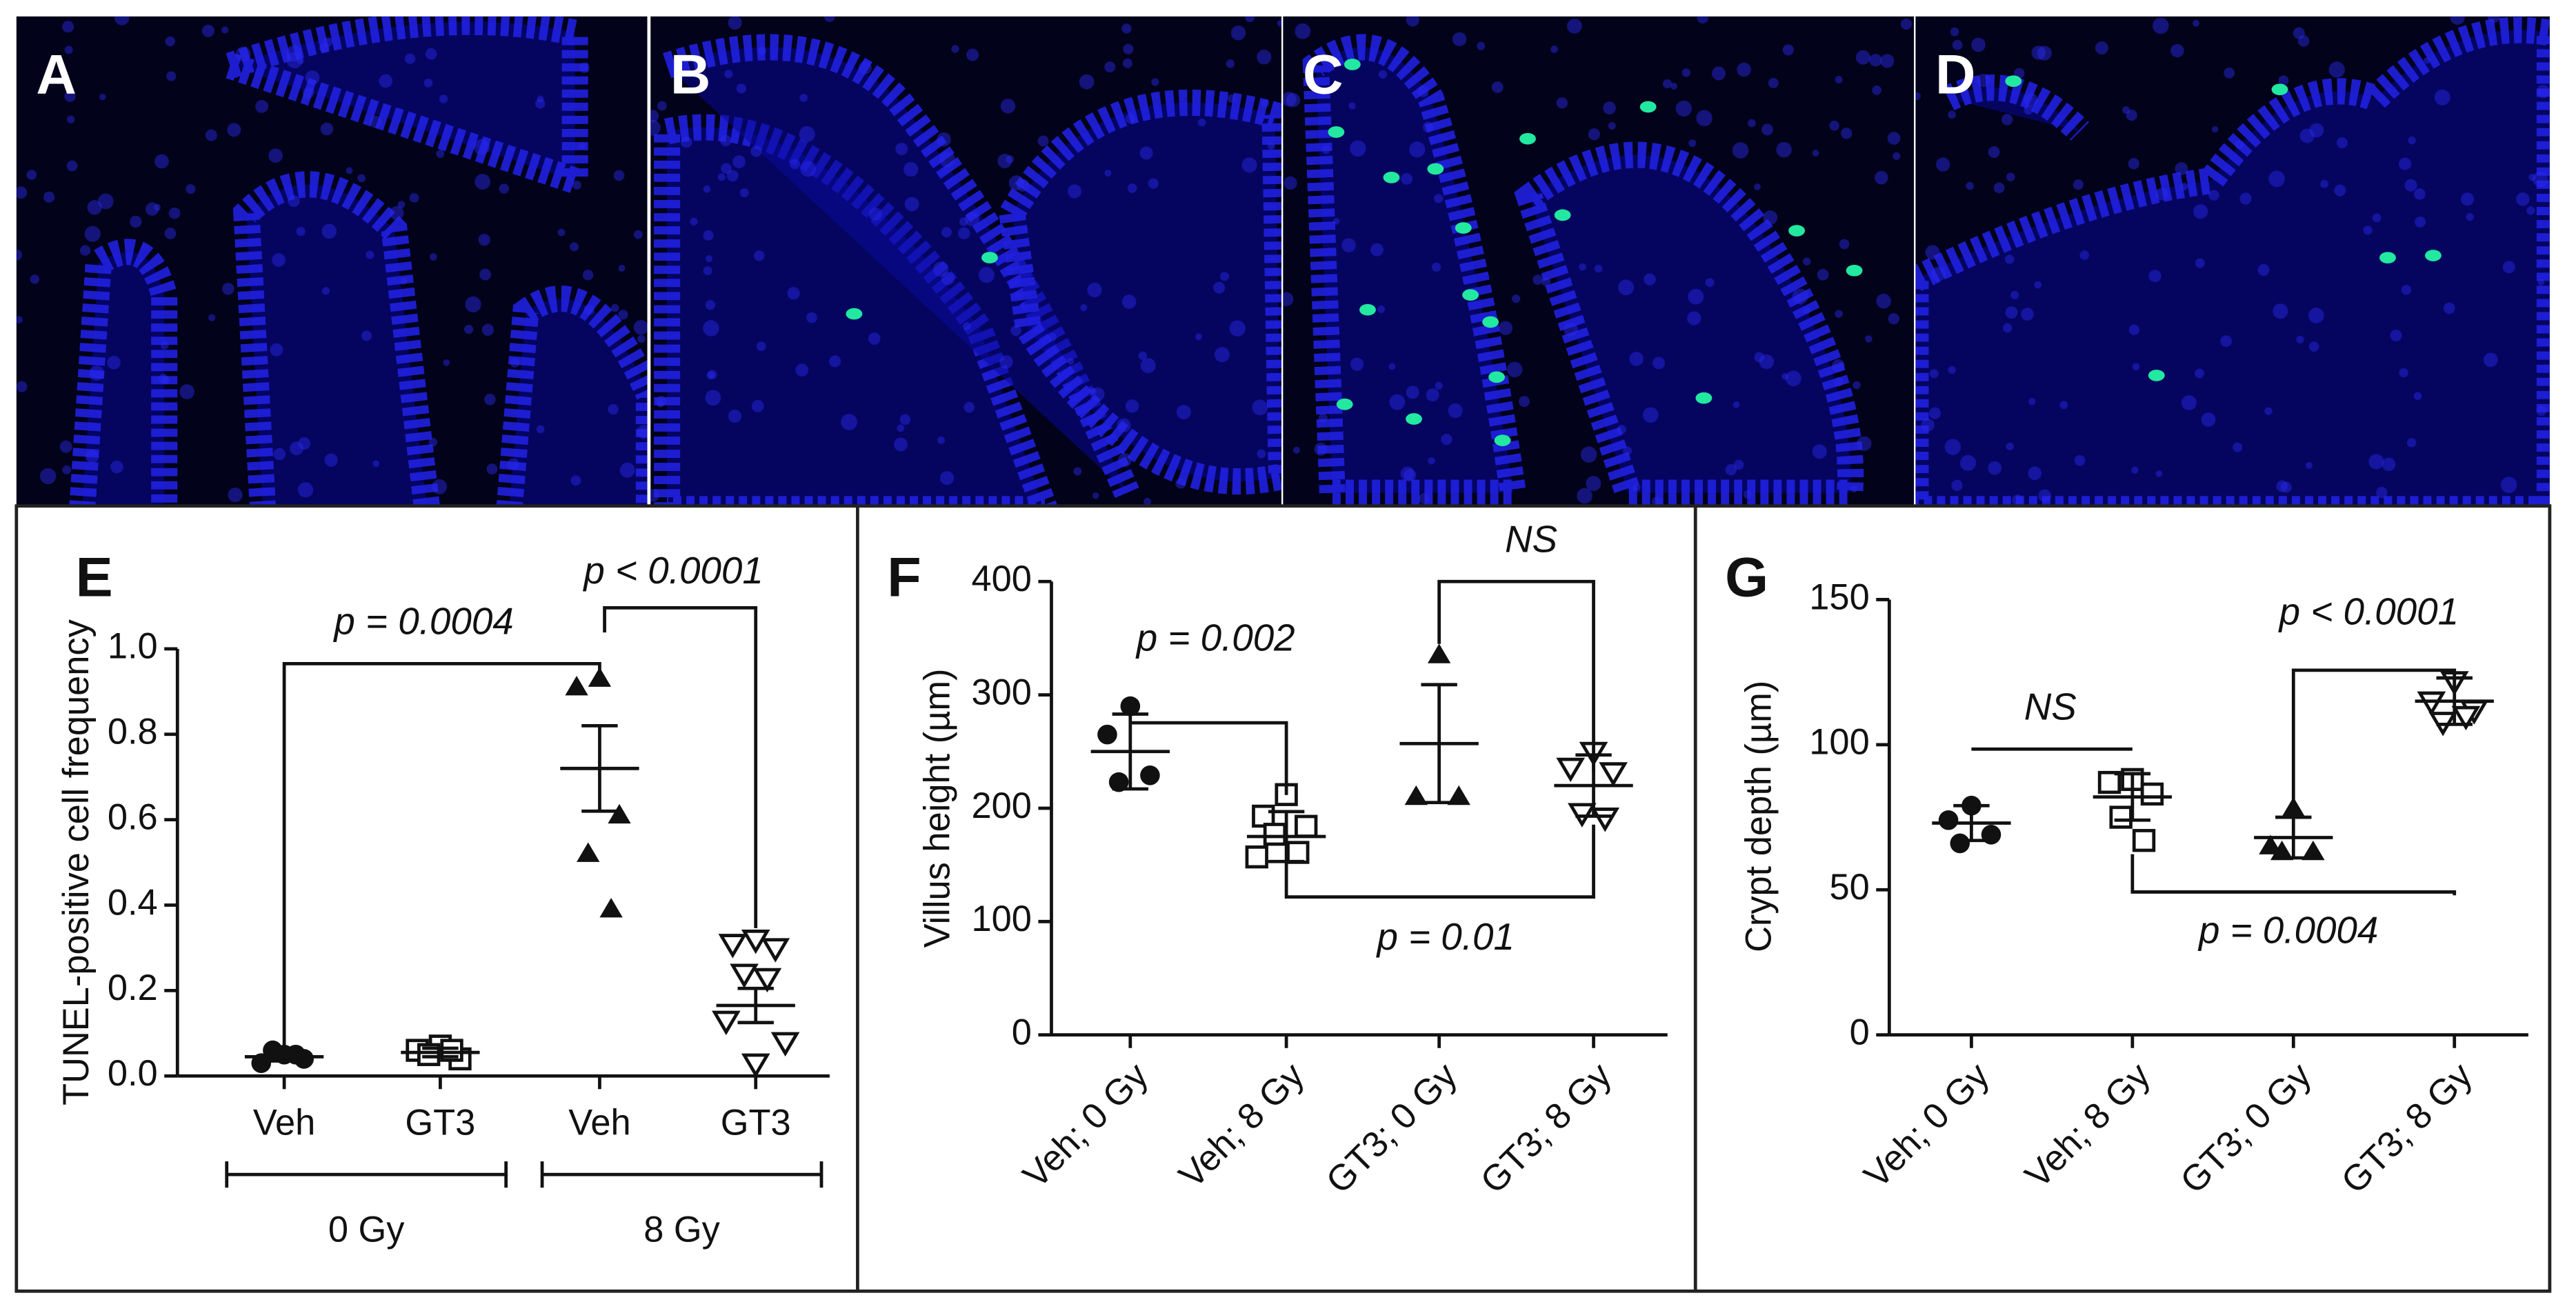 The height and width of the screenshot is (1302, 2576). I want to click on group-label: 0 Gy, so click(366, 1230).